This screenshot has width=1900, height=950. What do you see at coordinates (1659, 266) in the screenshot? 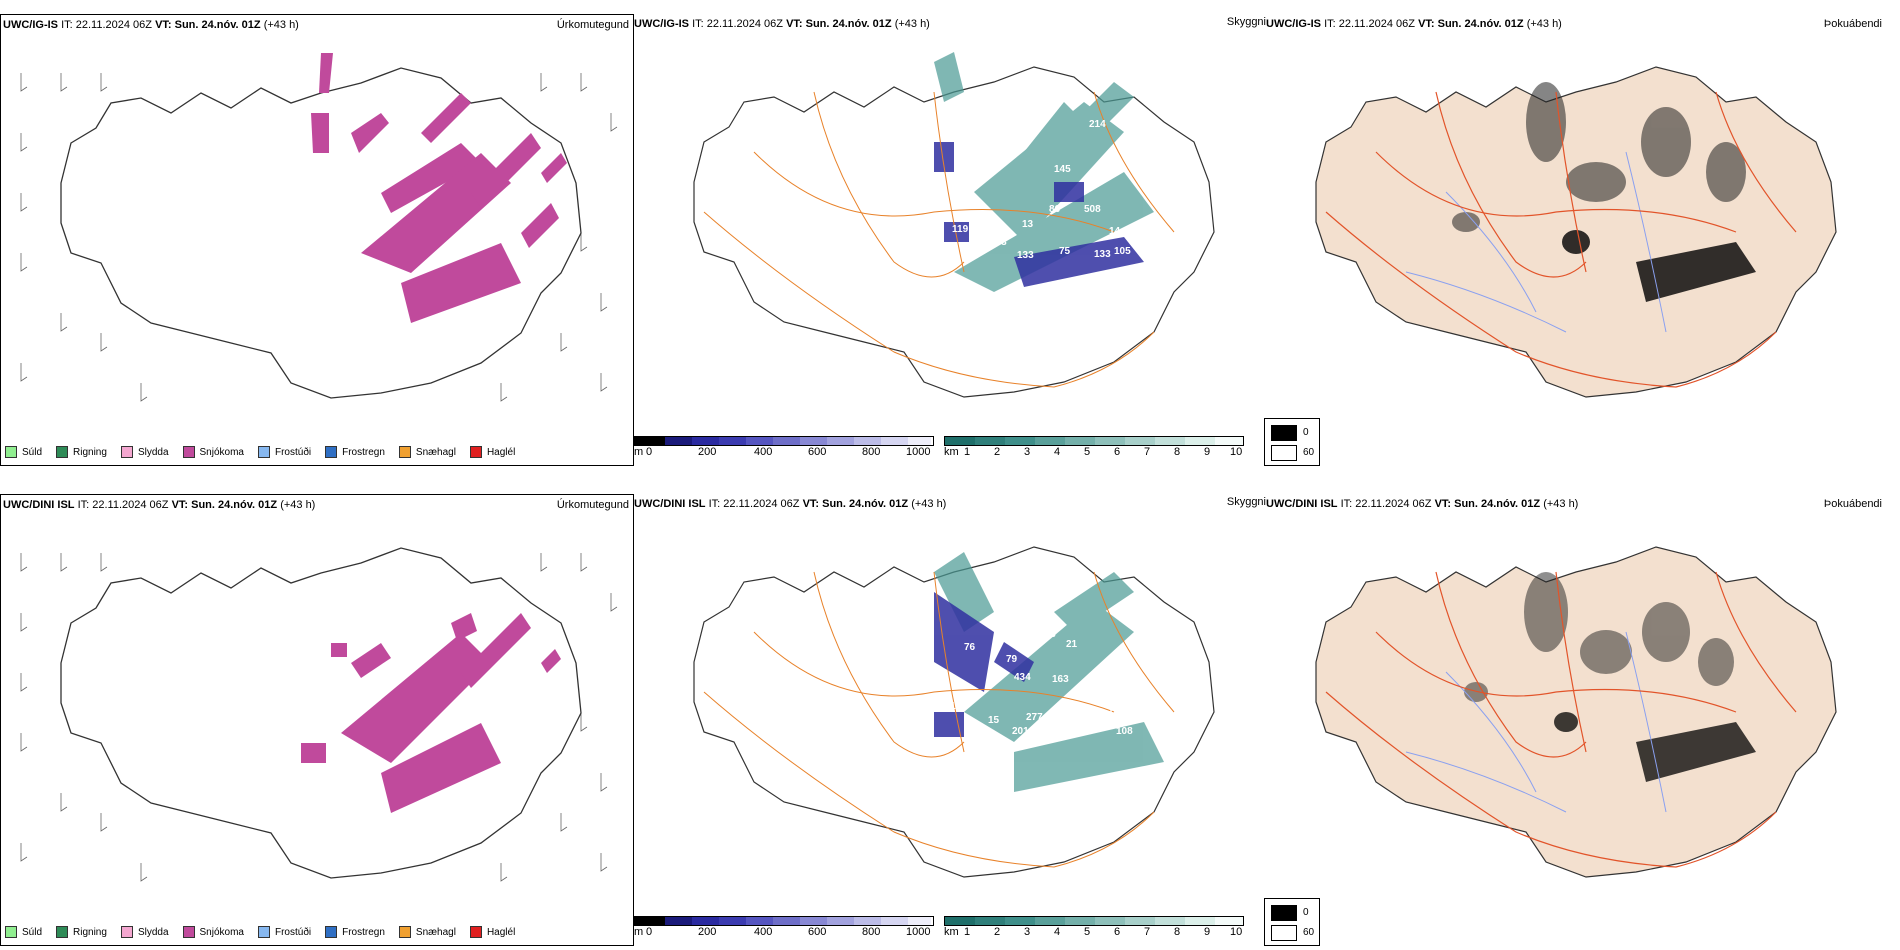
I see `fog-dense` at bounding box center [1659, 266].